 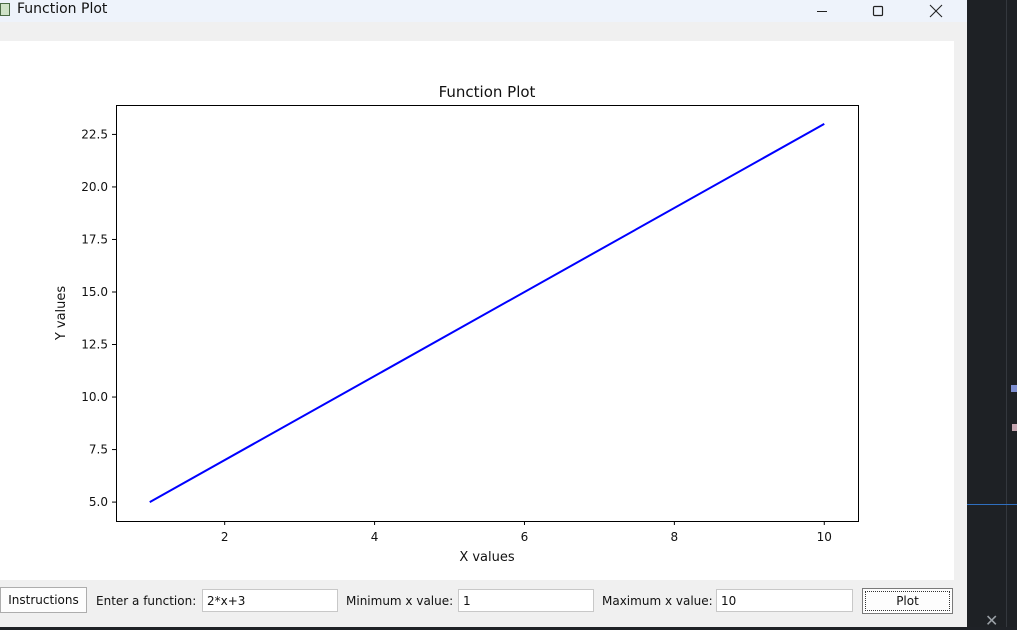 I want to click on title-bar: Function Plot, so click(x=483, y=11).